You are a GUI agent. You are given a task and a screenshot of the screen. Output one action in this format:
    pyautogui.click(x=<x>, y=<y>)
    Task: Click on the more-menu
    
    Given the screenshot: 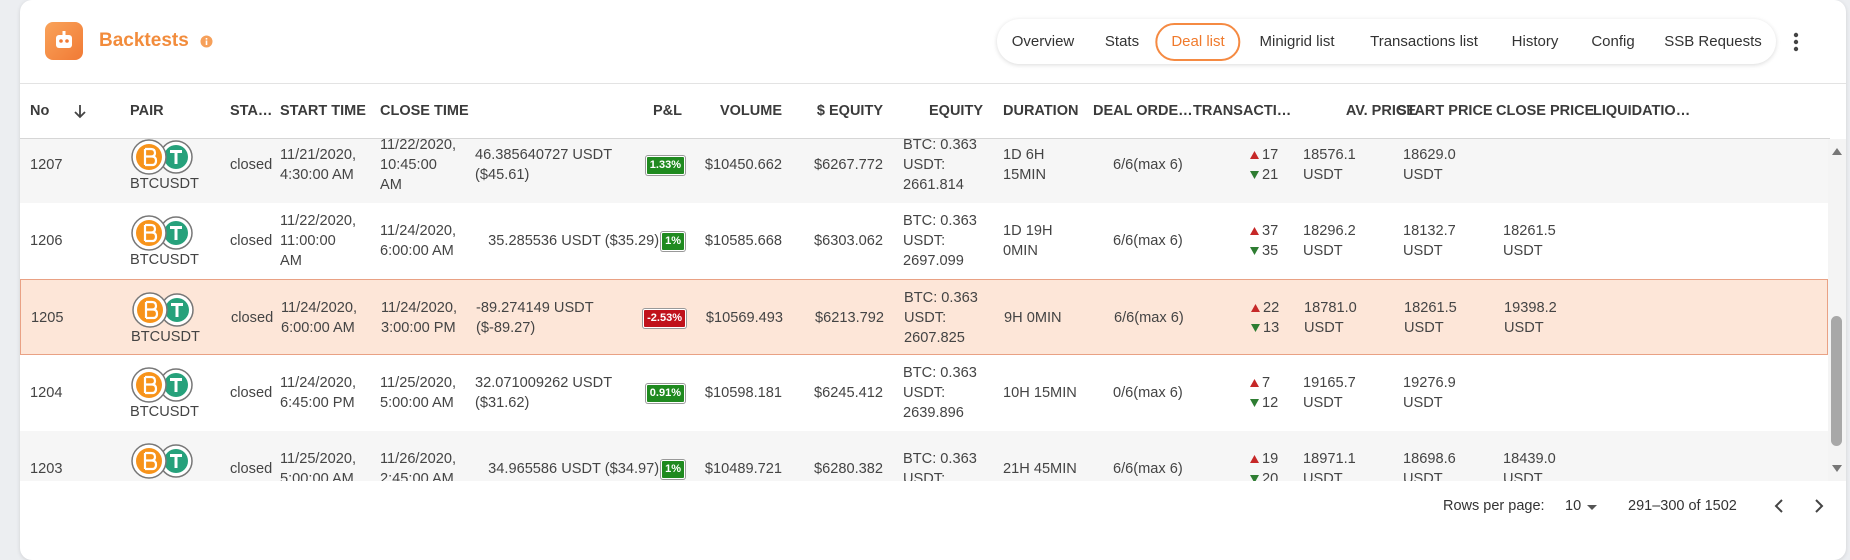 What is the action you would take?
    pyautogui.click(x=1796, y=42)
    